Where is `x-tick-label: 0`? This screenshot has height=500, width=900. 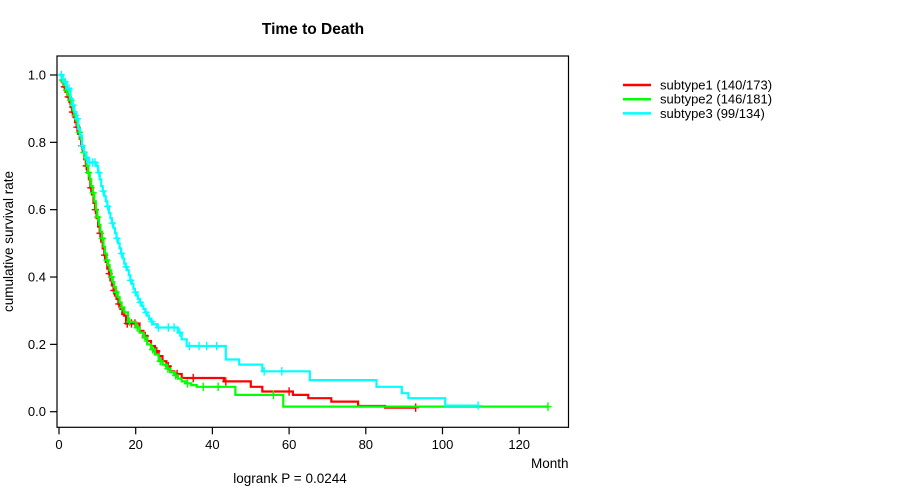
x-tick-label: 0 is located at coordinates (58, 444).